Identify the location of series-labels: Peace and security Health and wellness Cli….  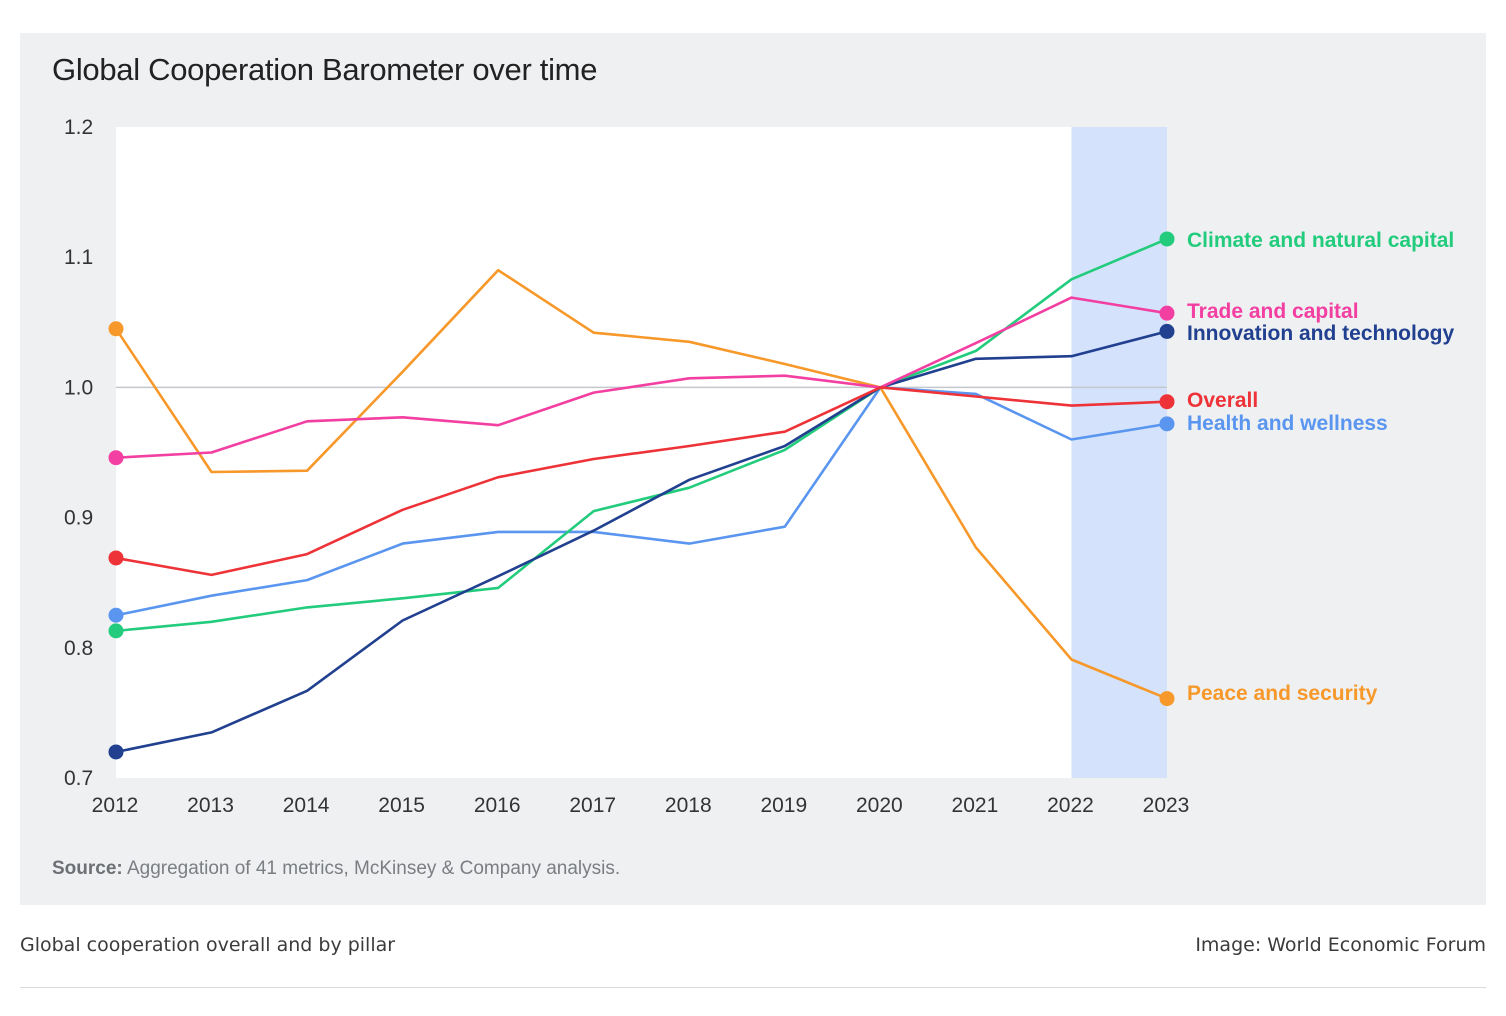
(1320, 467).